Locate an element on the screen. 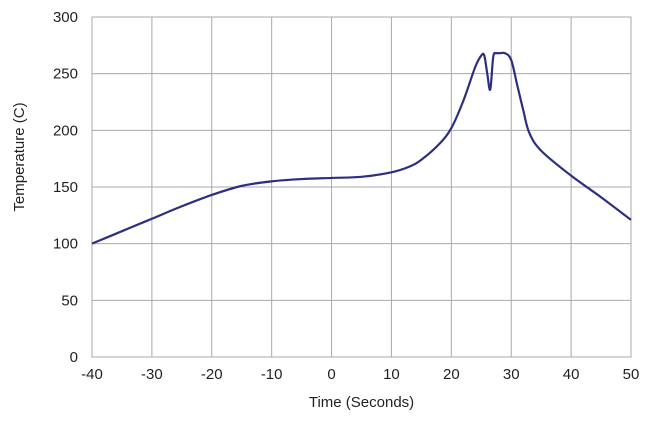 The height and width of the screenshot is (422, 646). y-tick-label: 250 is located at coordinates (65, 74).